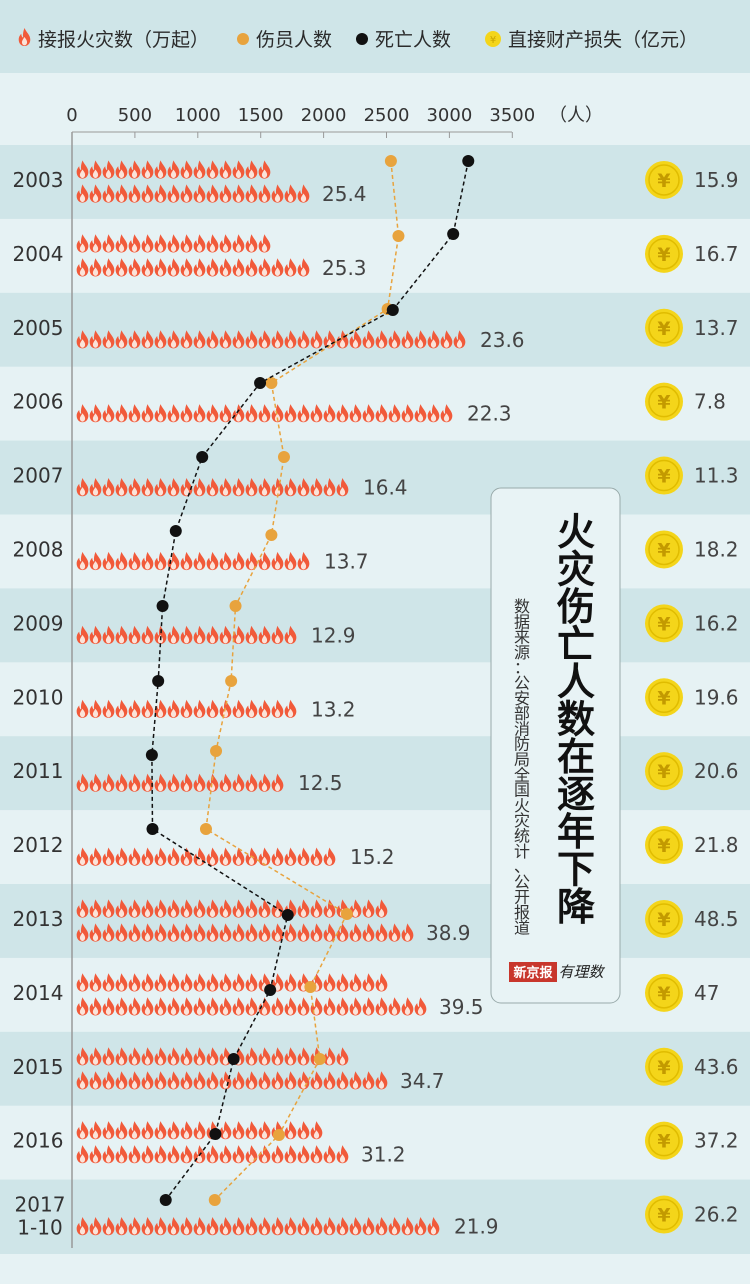 This screenshot has width=750, height=1284. Describe the element at coordinates (576, 720) in the screenshot. I see `title-char: 数` at that location.